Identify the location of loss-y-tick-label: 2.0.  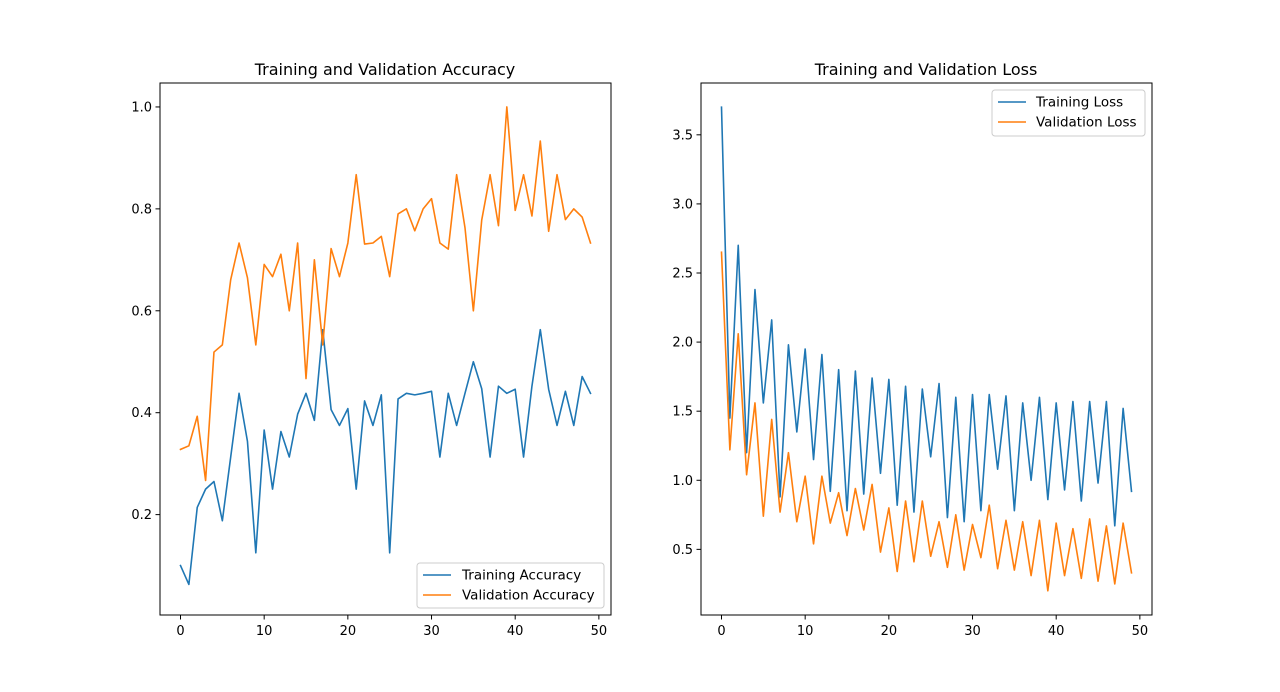
(682, 343).